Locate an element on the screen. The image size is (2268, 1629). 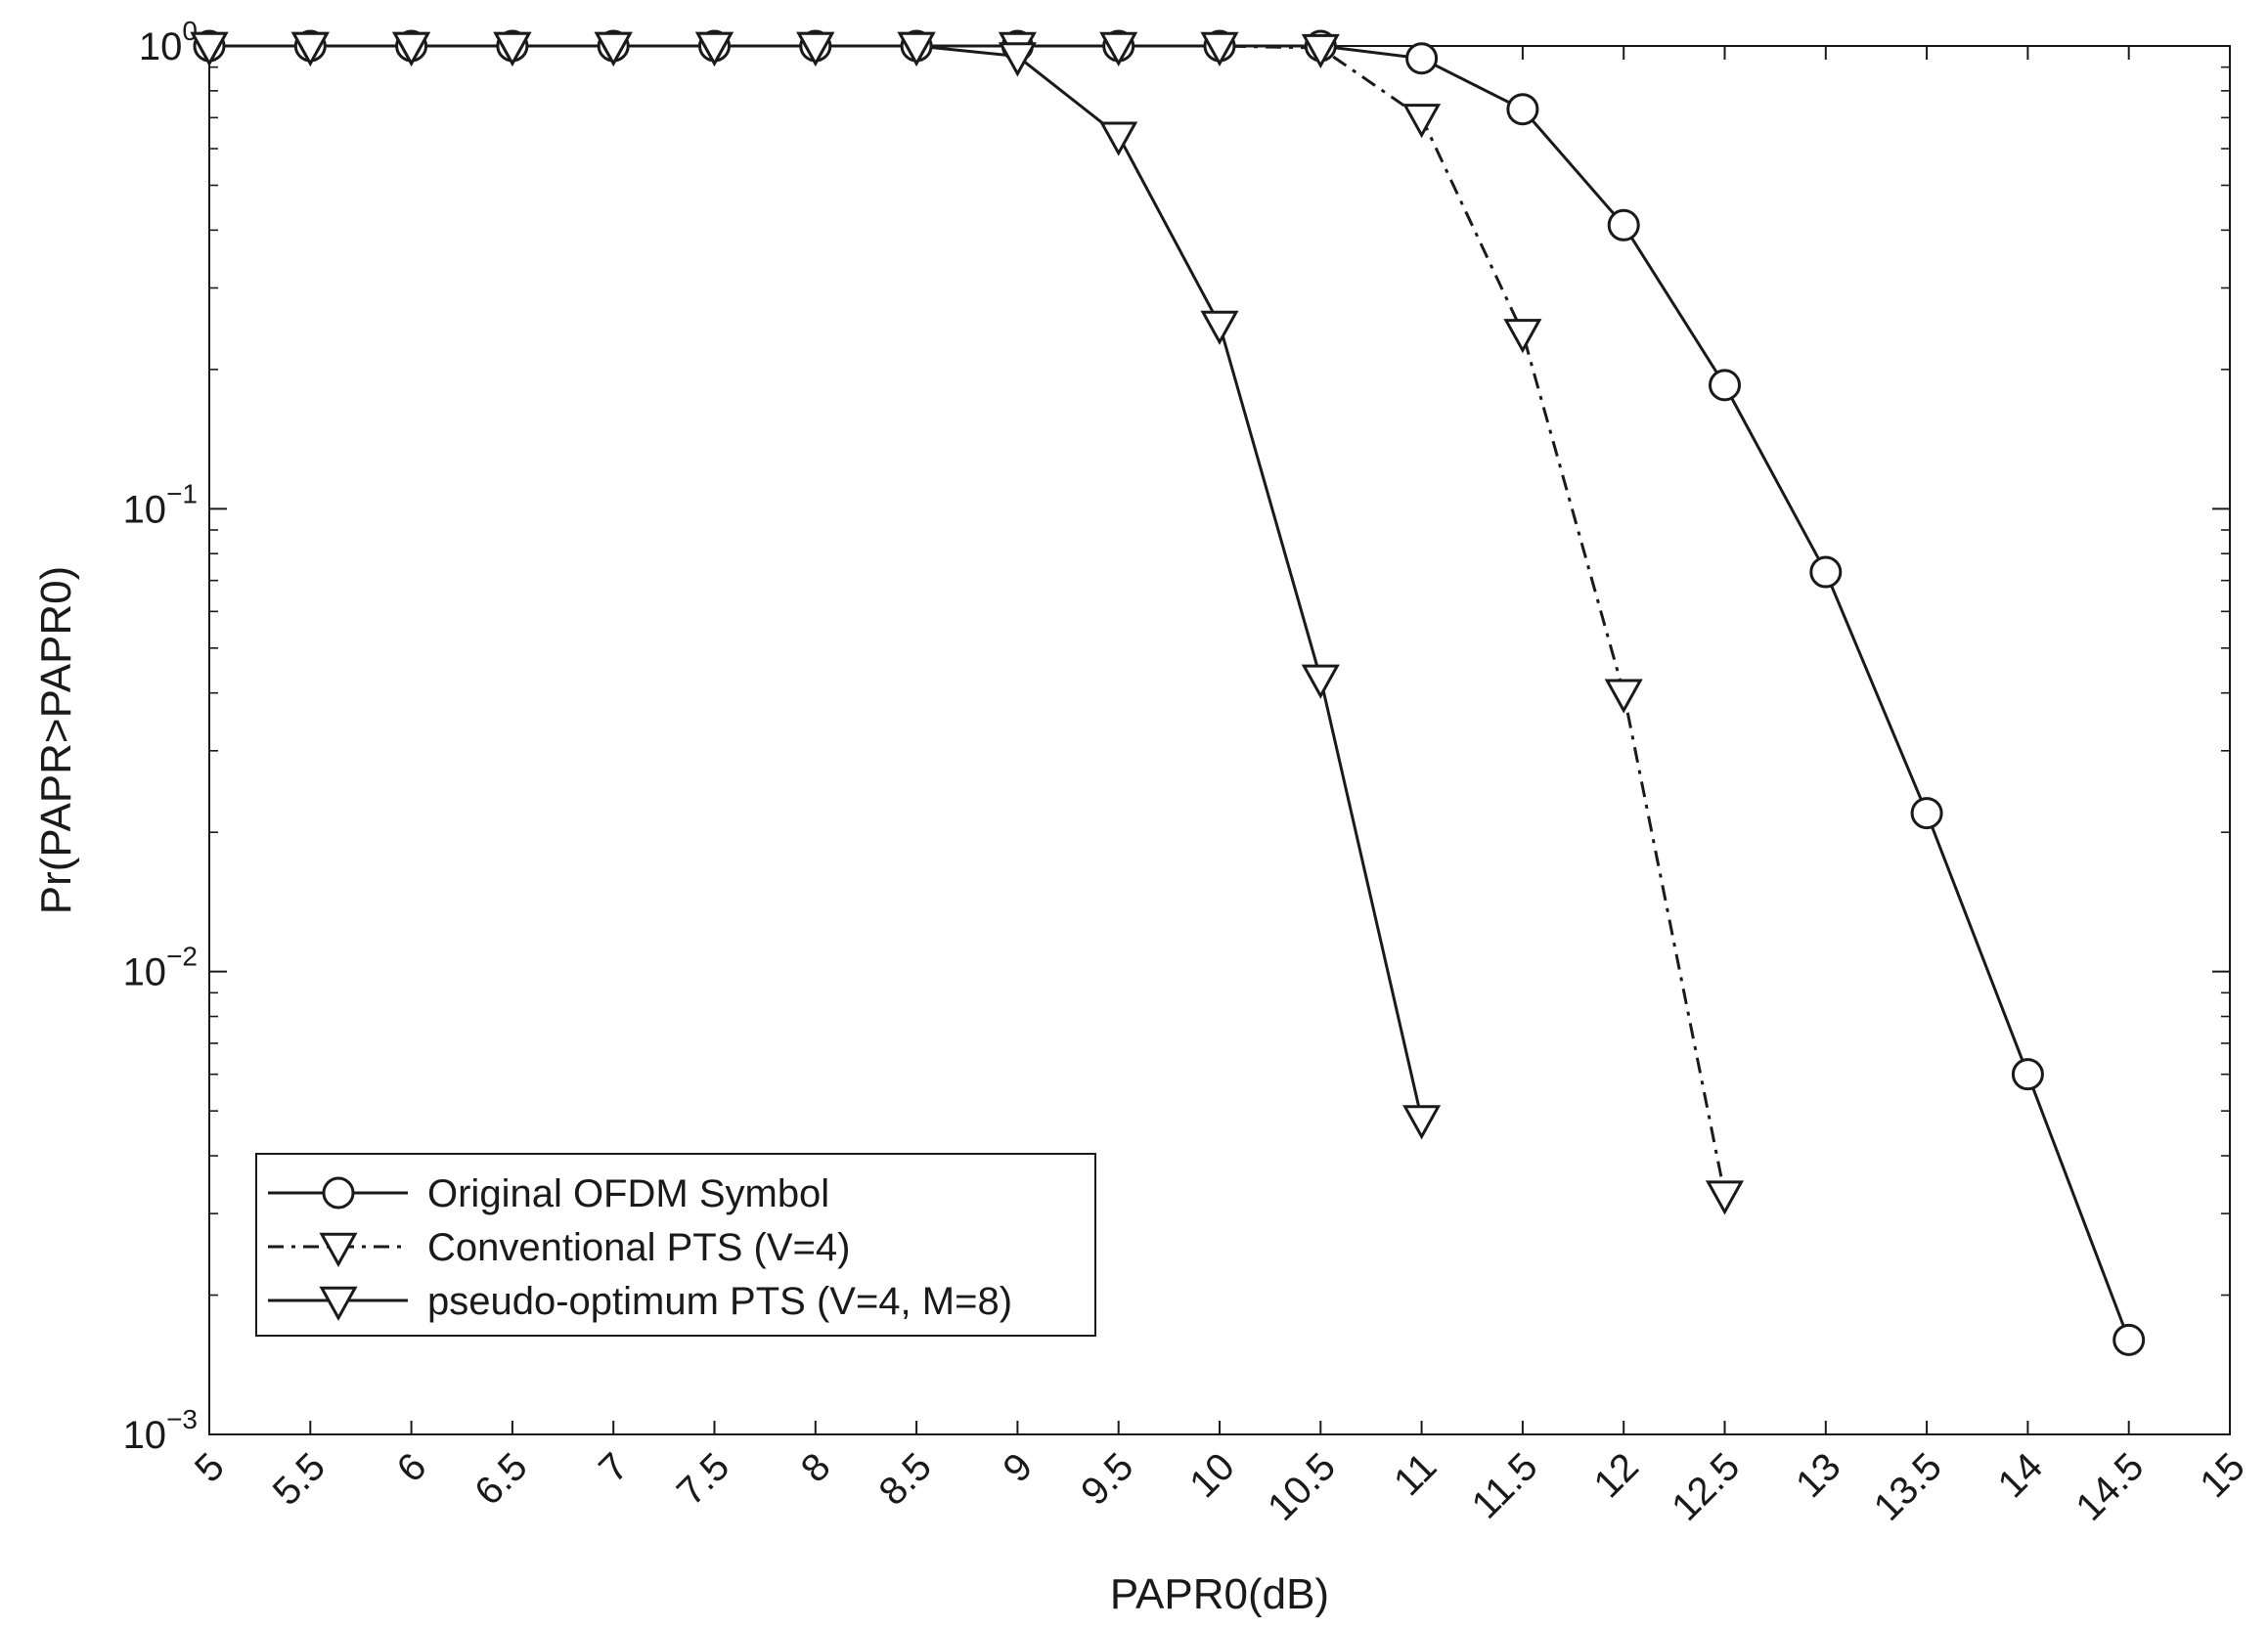
legend-label: Conventional PTS (V=4) is located at coordinates (638, 1247).